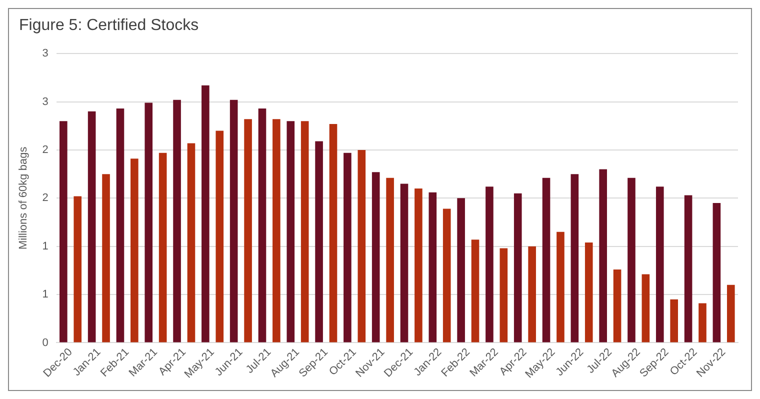  Describe the element at coordinates (45, 342) in the screenshot. I see `y-tick-label: 0` at that location.